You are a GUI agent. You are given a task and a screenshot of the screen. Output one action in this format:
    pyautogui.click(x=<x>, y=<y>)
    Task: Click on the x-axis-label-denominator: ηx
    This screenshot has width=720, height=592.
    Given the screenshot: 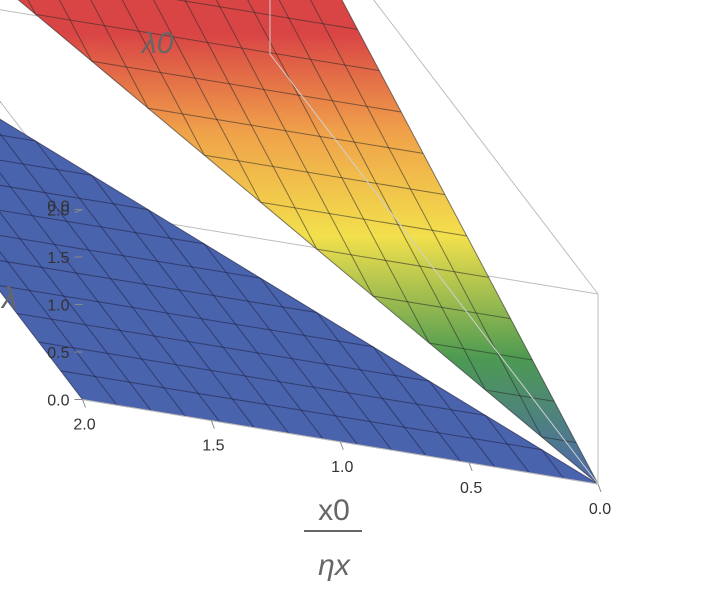 What is the action you would take?
    pyautogui.click(x=334, y=565)
    